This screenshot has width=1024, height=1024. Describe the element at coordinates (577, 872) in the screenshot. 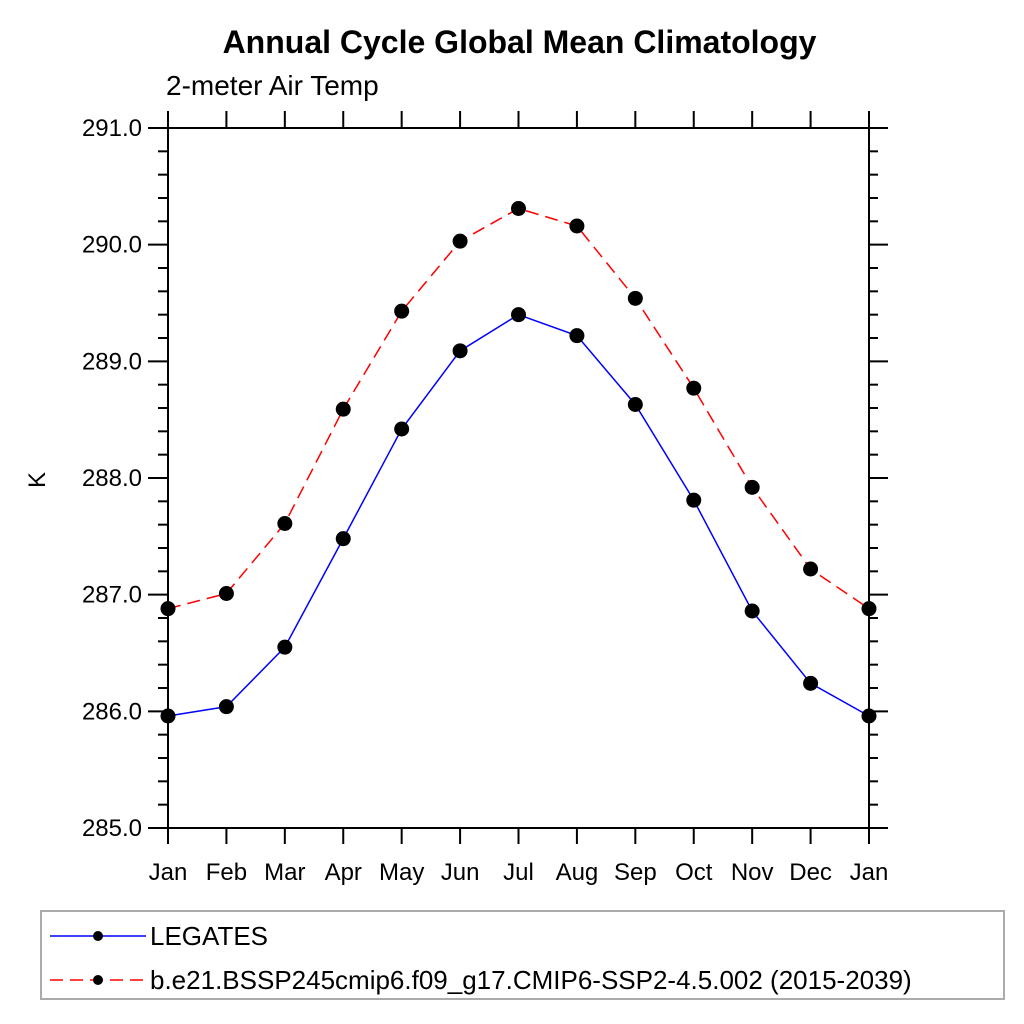

I see `x-tick-label: Aug` at that location.